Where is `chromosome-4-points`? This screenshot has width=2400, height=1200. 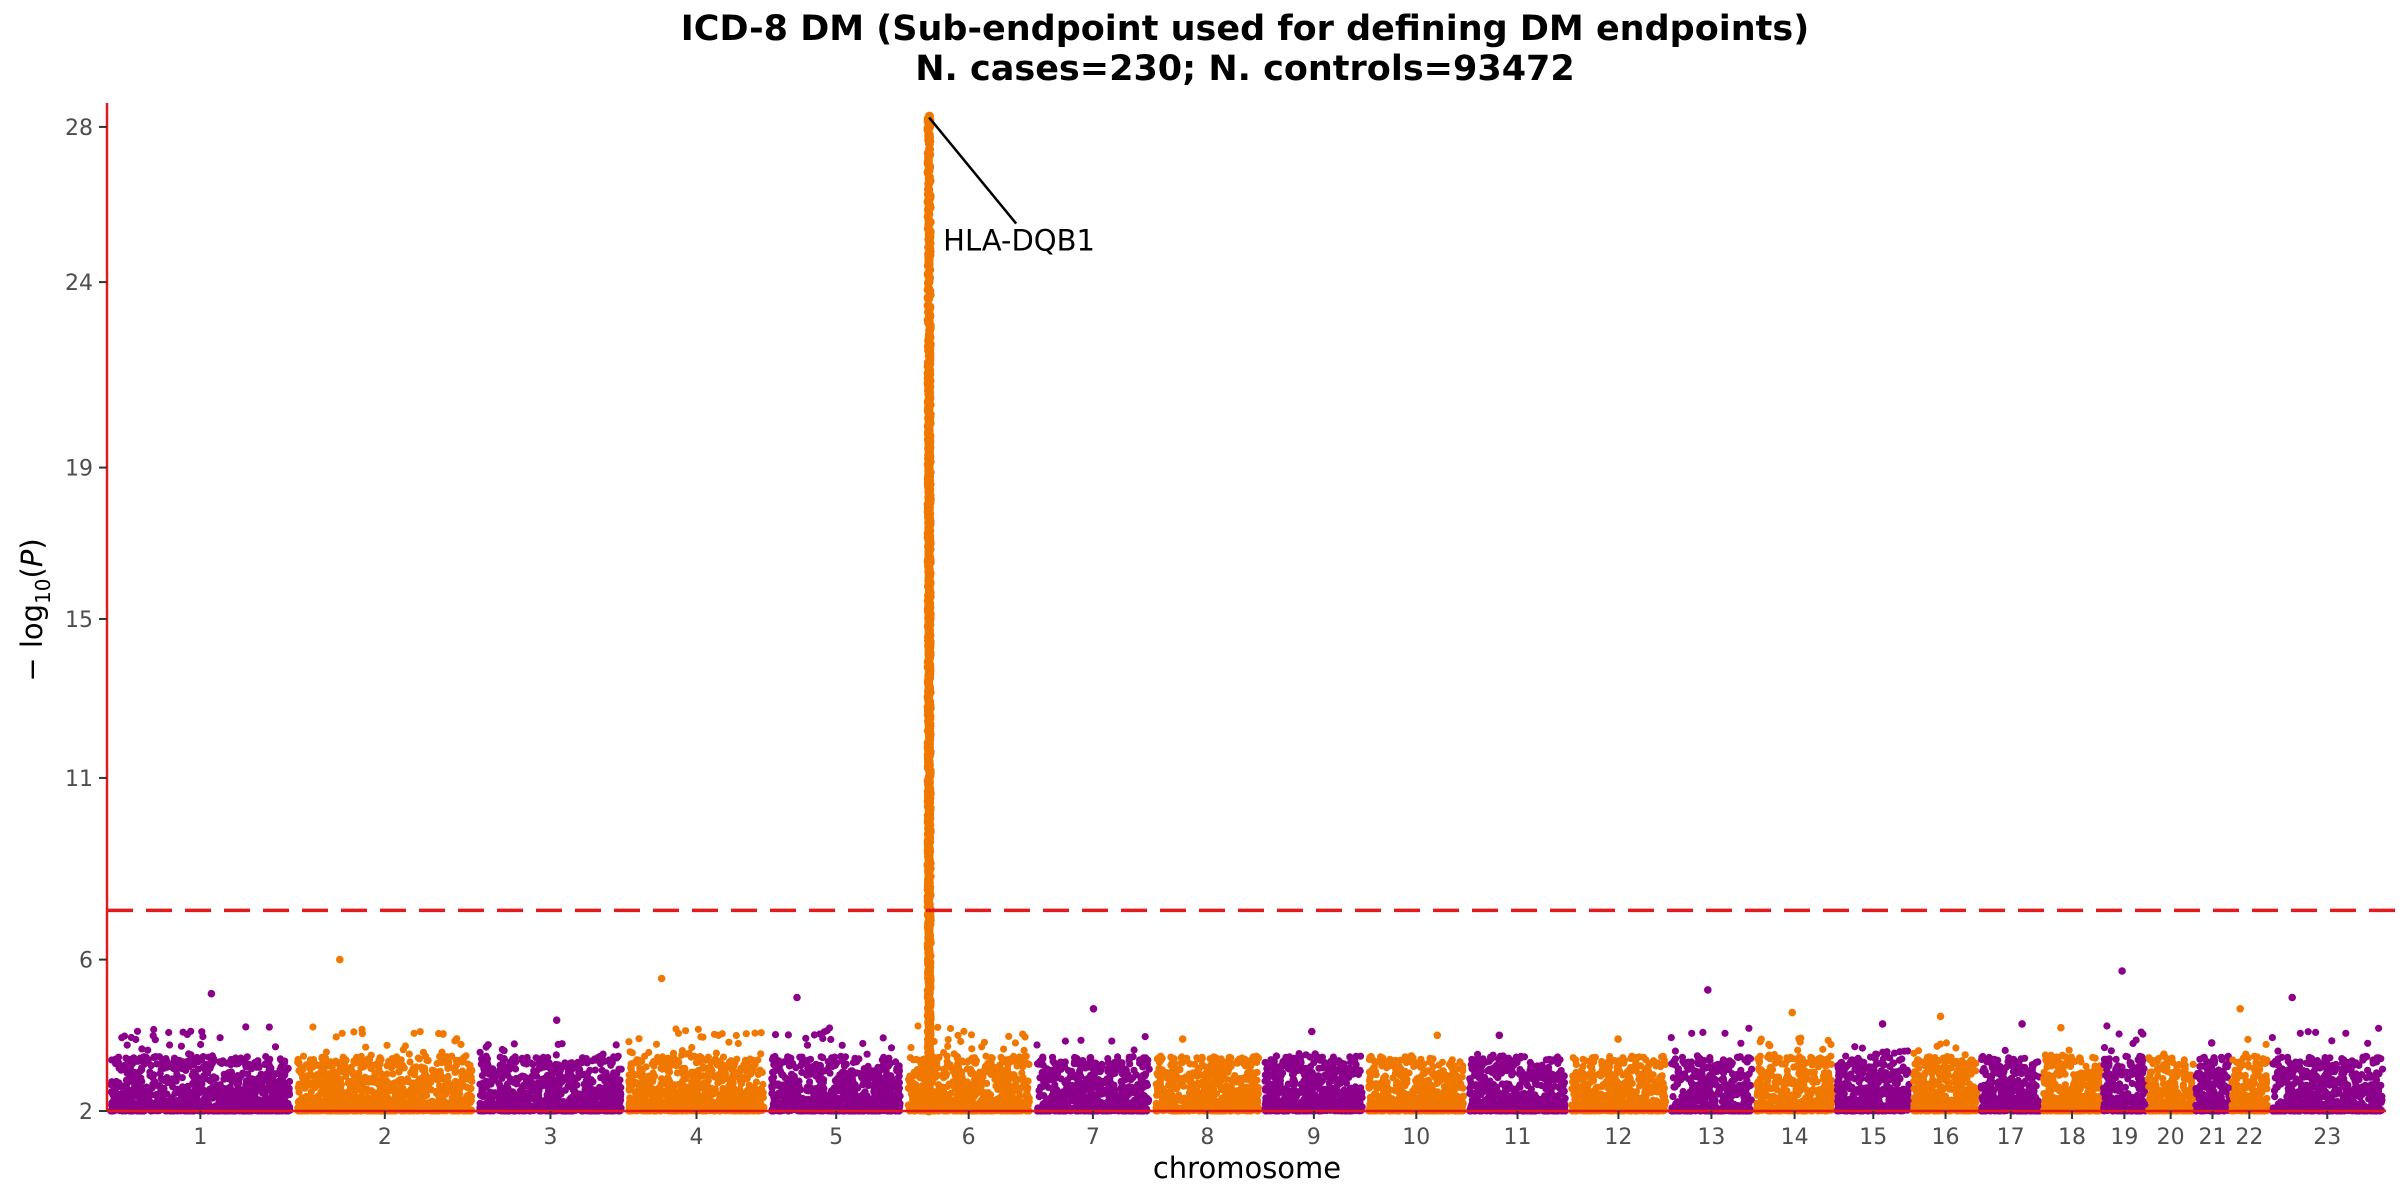 chromosome-4-points is located at coordinates (696, 1044).